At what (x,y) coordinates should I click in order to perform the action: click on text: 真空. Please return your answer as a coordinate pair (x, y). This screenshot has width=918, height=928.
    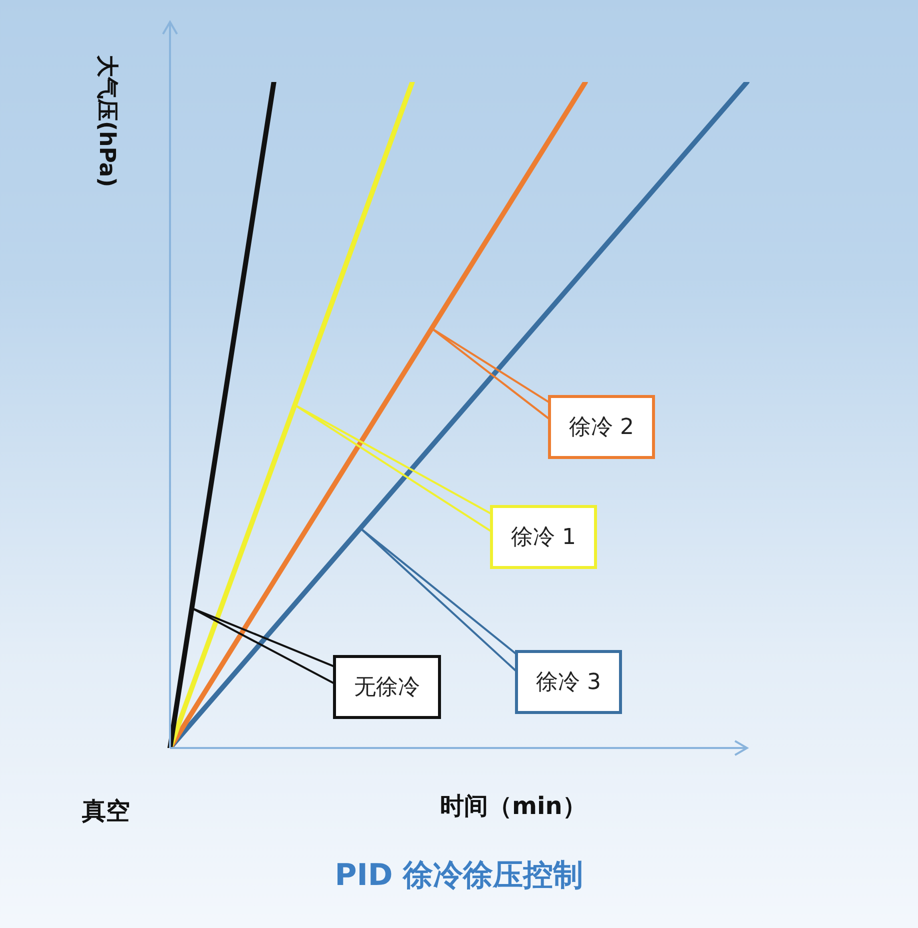
    Looking at the image, I should click on (106, 811).